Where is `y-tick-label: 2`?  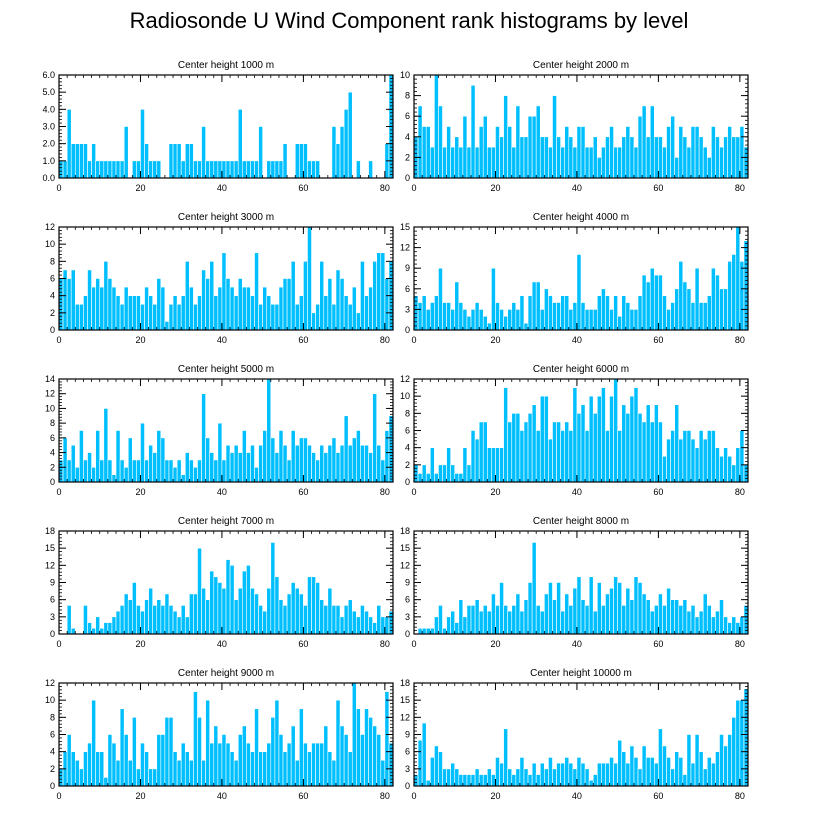
y-tick-label: 2 is located at coordinates (407, 157).